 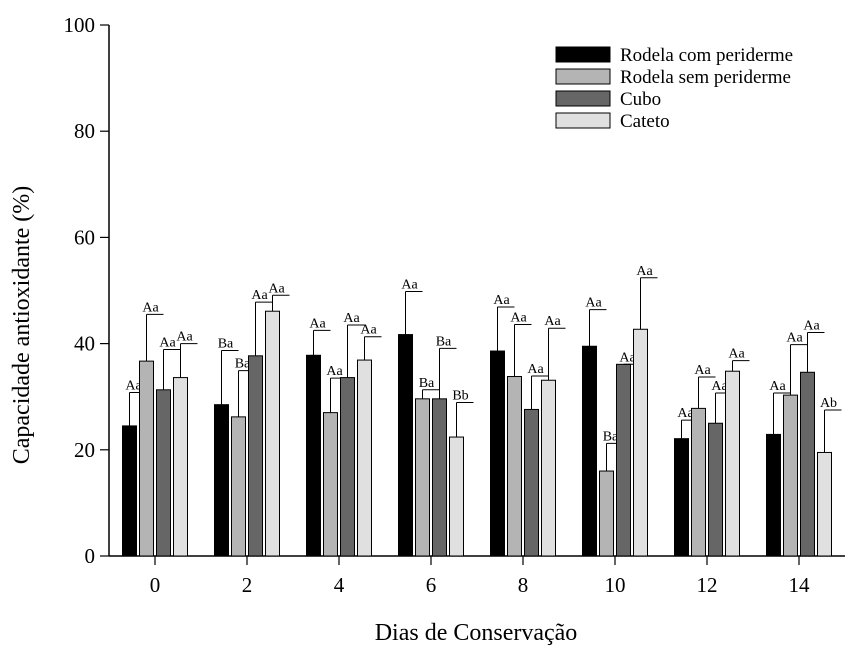 I want to click on x-tick-label: 8, so click(x=523, y=585).